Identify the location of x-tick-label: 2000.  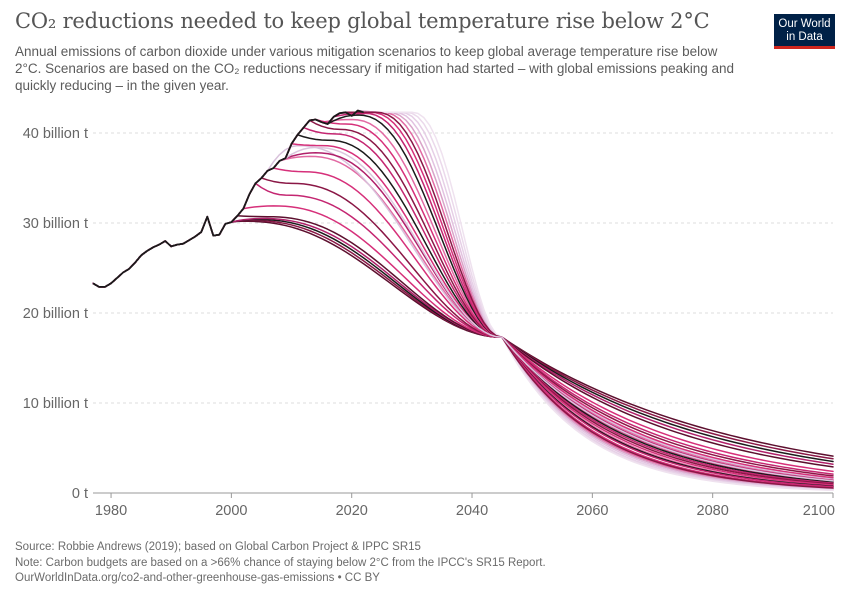
(231, 511).